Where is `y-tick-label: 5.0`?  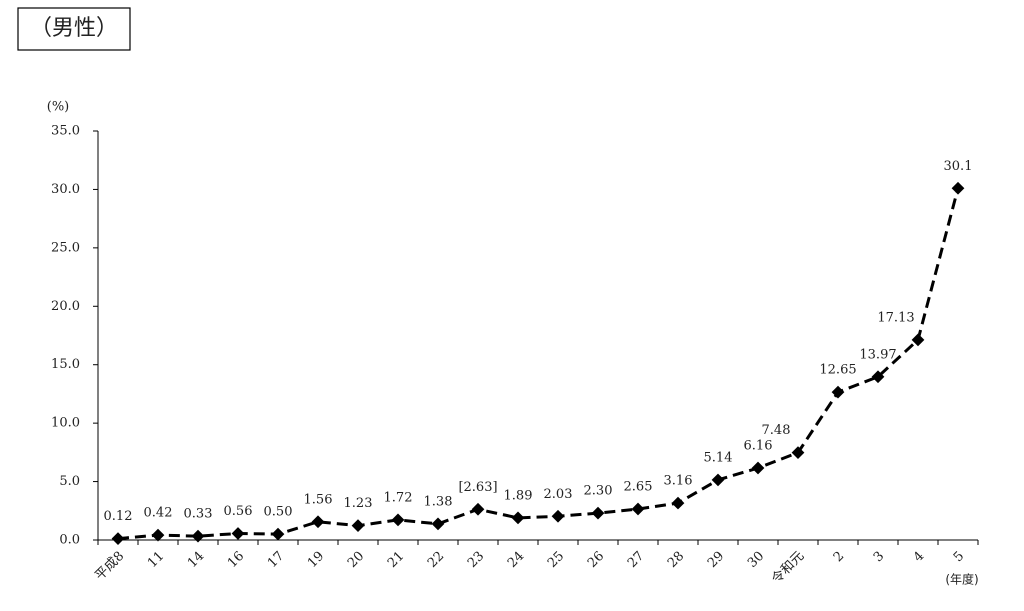 y-tick-label: 5.0 is located at coordinates (69, 481).